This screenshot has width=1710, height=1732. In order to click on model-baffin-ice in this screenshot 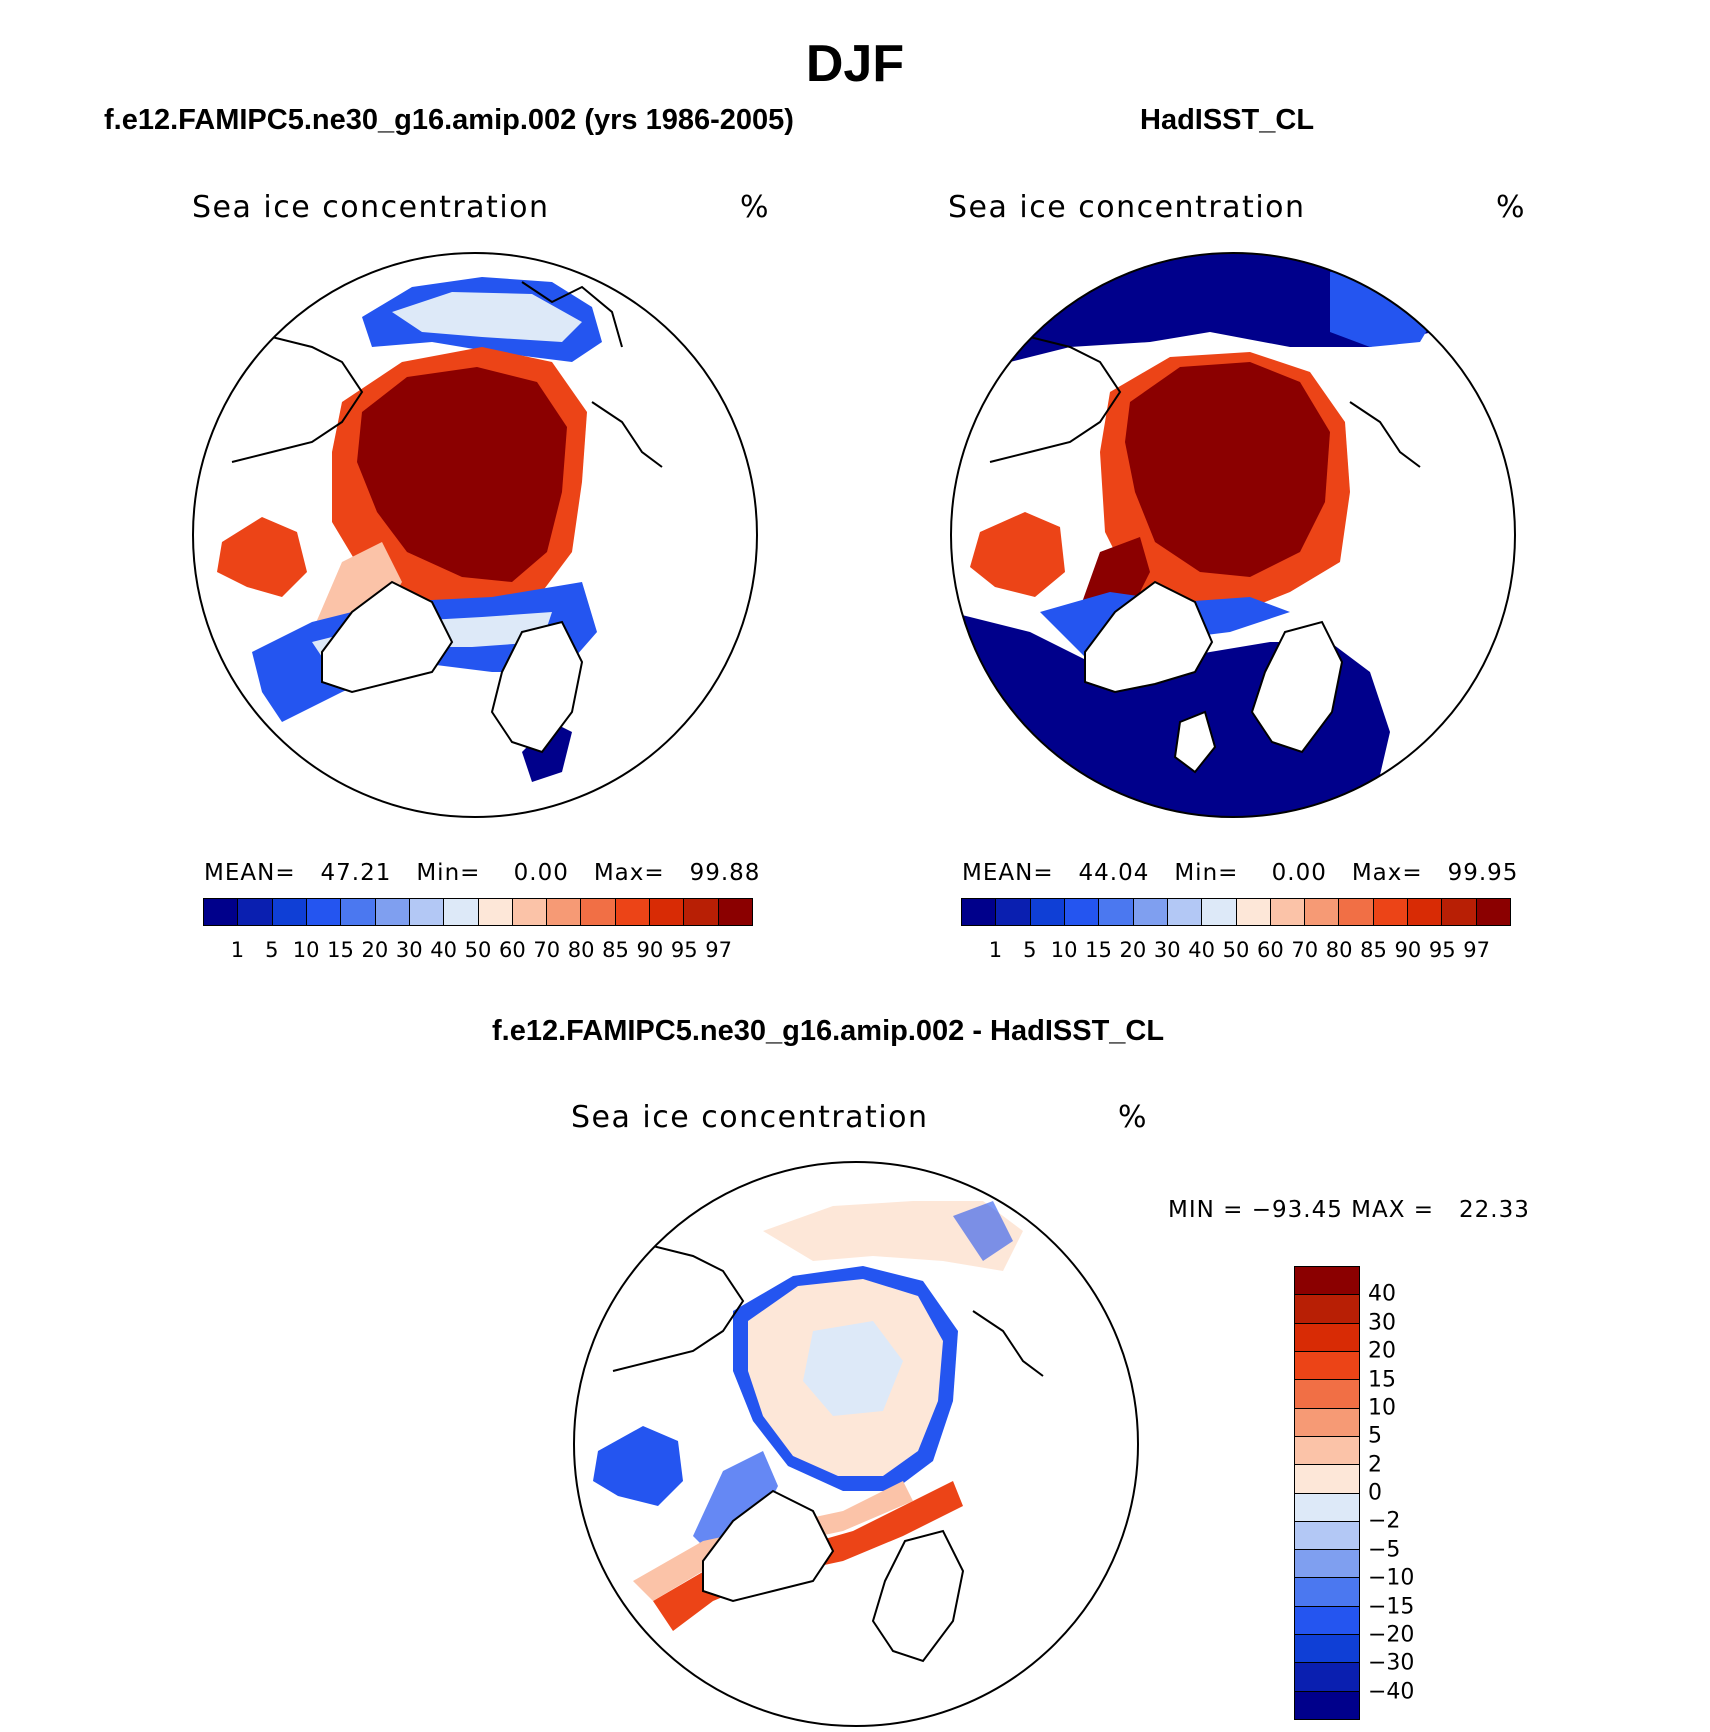, I will do `click(262, 557)`.